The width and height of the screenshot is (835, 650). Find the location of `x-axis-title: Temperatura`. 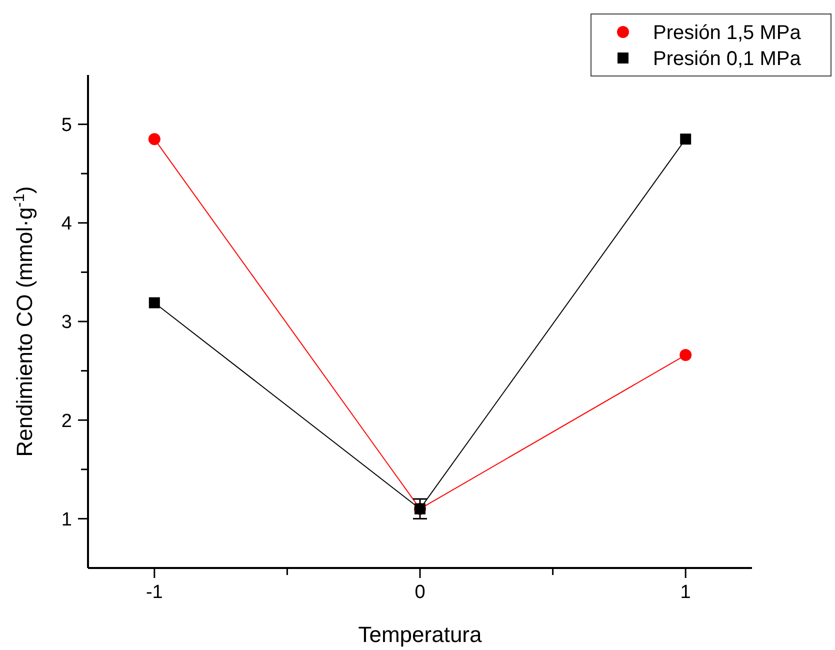

x-axis-title: Temperatura is located at coordinates (420, 634).